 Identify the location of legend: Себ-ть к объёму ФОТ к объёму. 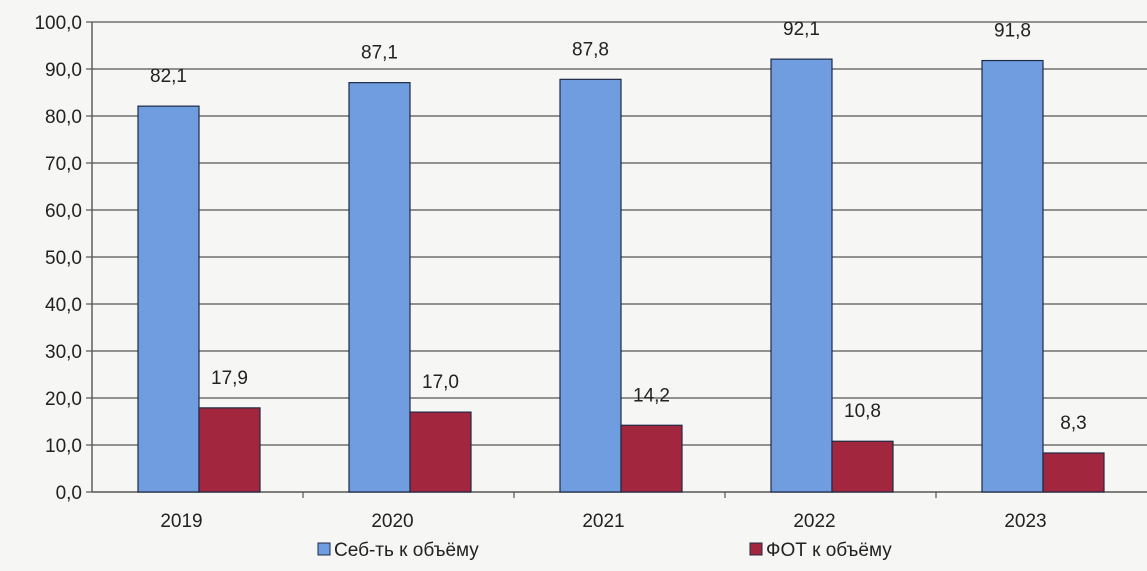
(604, 550).